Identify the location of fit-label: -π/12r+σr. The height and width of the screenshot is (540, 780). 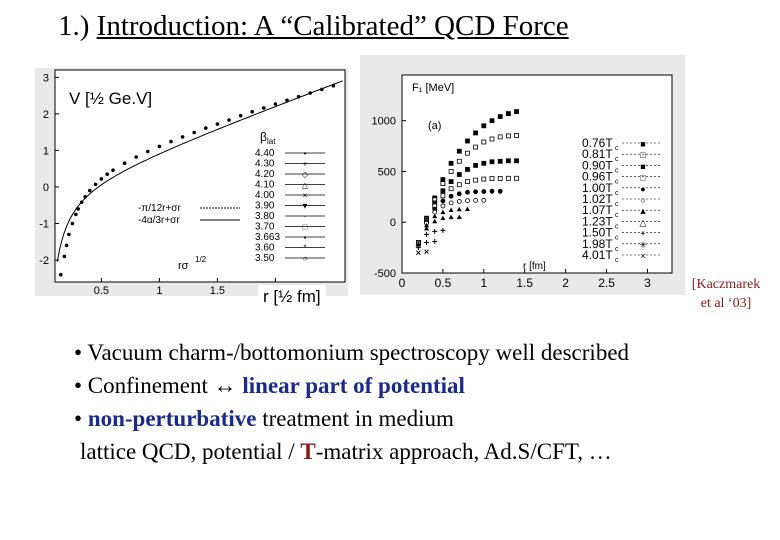
(159, 208).